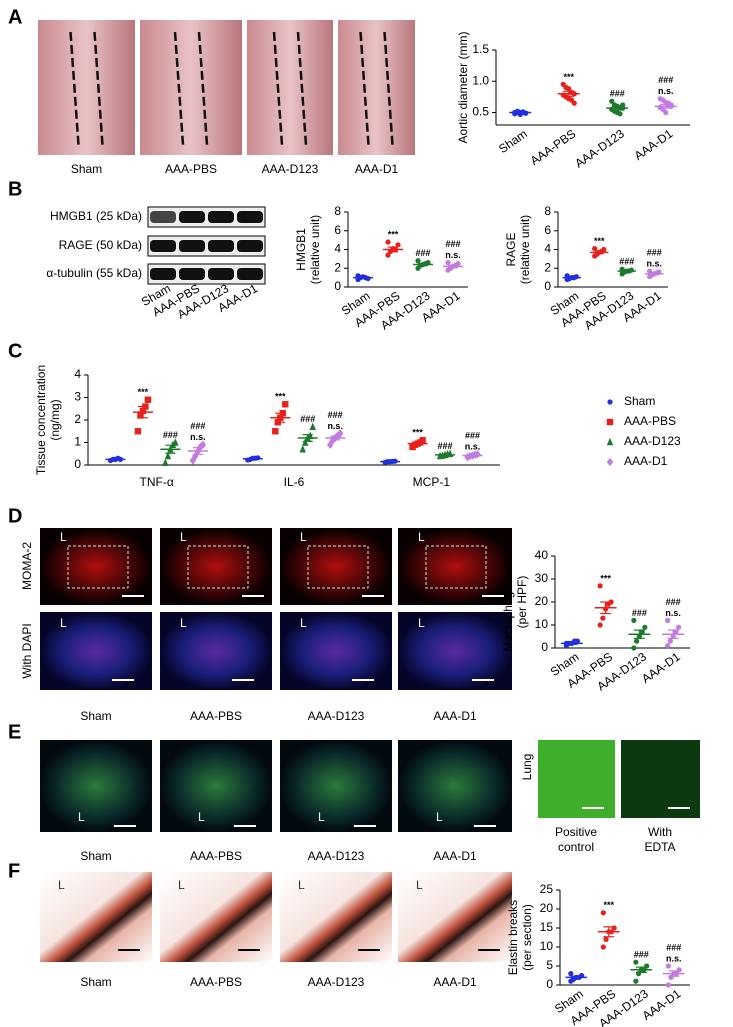  I want to click on x-tick-label: MCP-1, so click(432, 482).